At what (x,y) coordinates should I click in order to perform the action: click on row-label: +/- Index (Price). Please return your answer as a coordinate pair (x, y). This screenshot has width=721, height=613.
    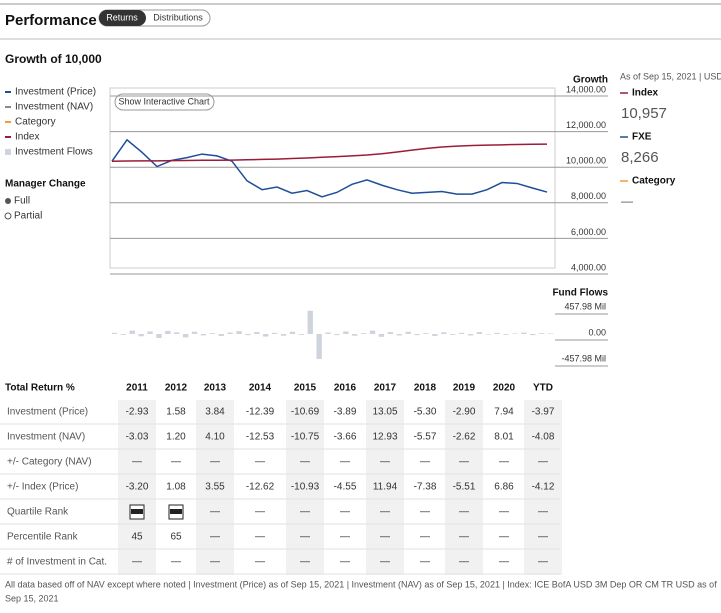
    Looking at the image, I should click on (42, 487).